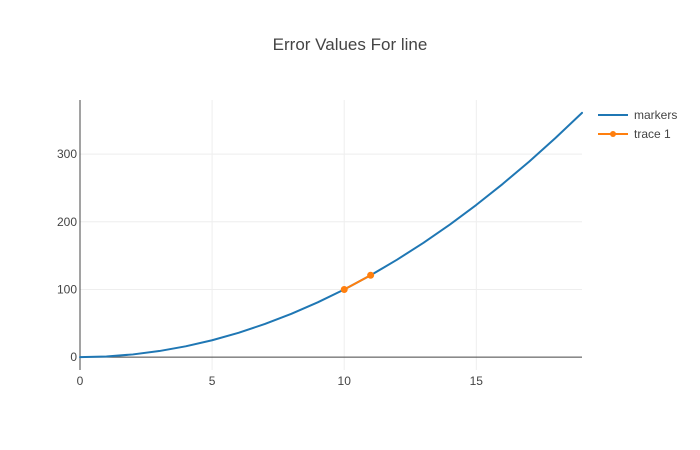 The height and width of the screenshot is (450, 700). I want to click on legend-label: markers, so click(655, 115).